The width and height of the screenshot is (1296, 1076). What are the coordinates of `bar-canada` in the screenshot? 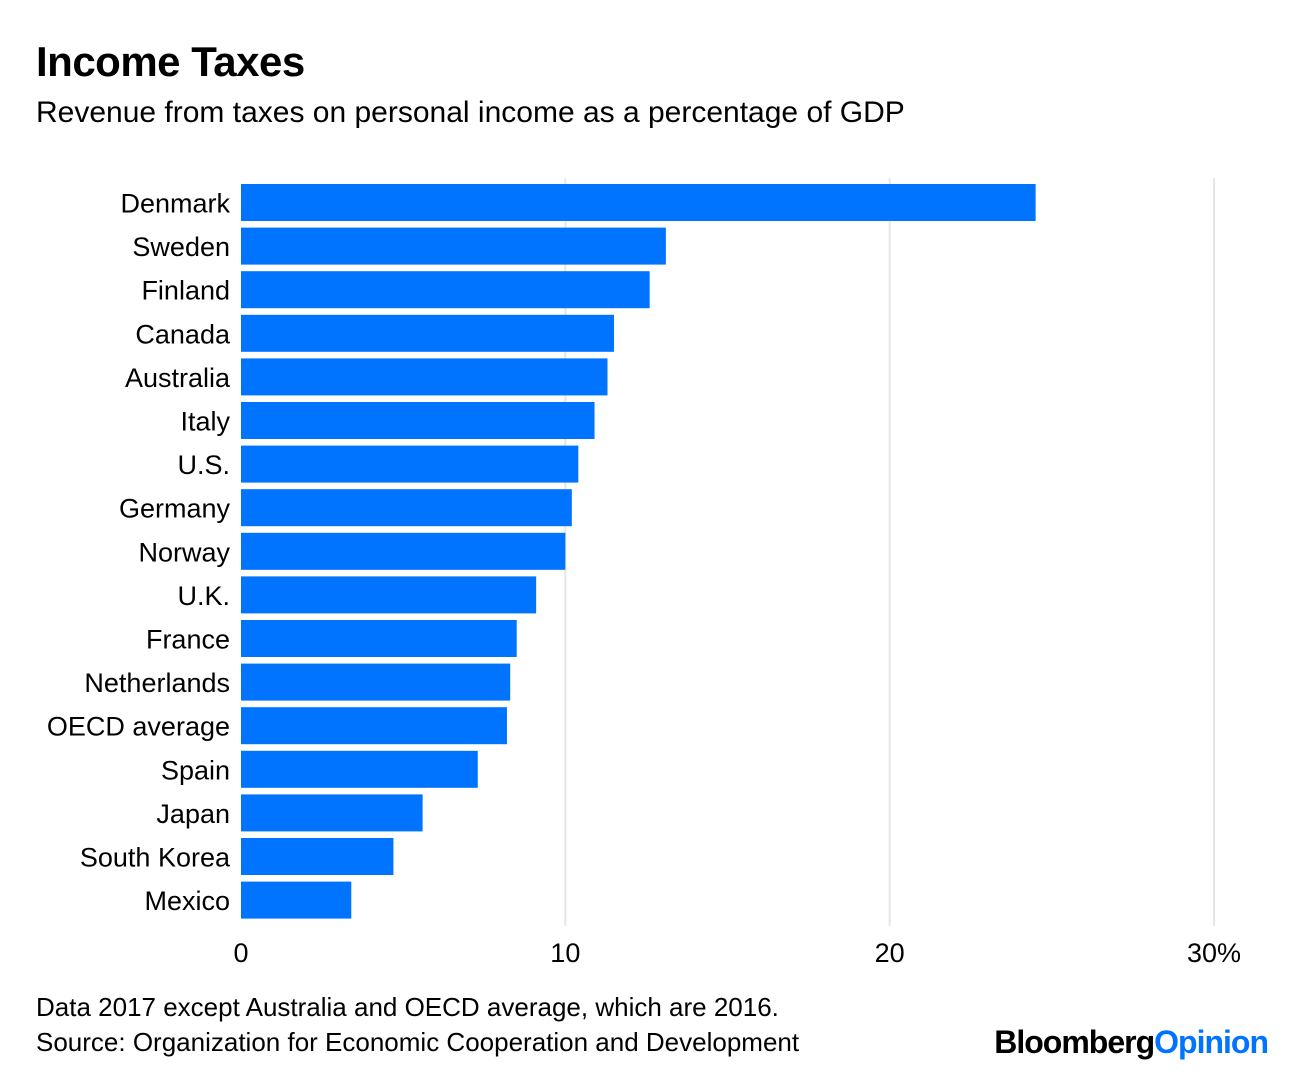 It's located at (427, 333).